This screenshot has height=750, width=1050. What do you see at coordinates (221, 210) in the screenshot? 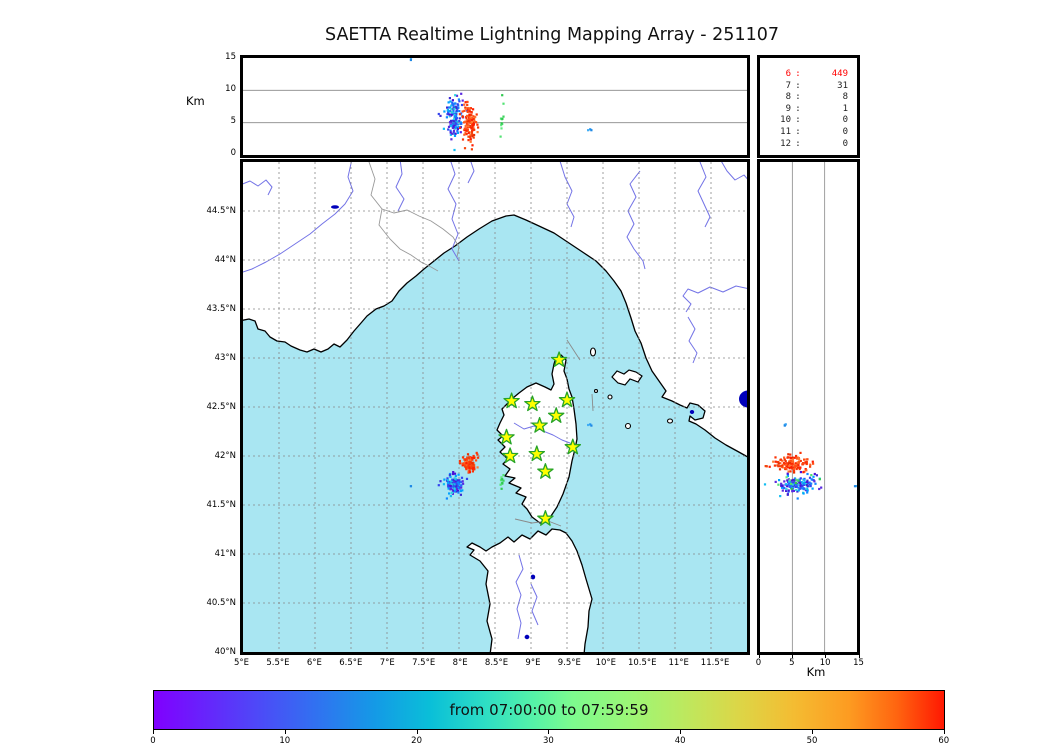
I see `latitude-tick-label: 44.5°N` at bounding box center [221, 210].